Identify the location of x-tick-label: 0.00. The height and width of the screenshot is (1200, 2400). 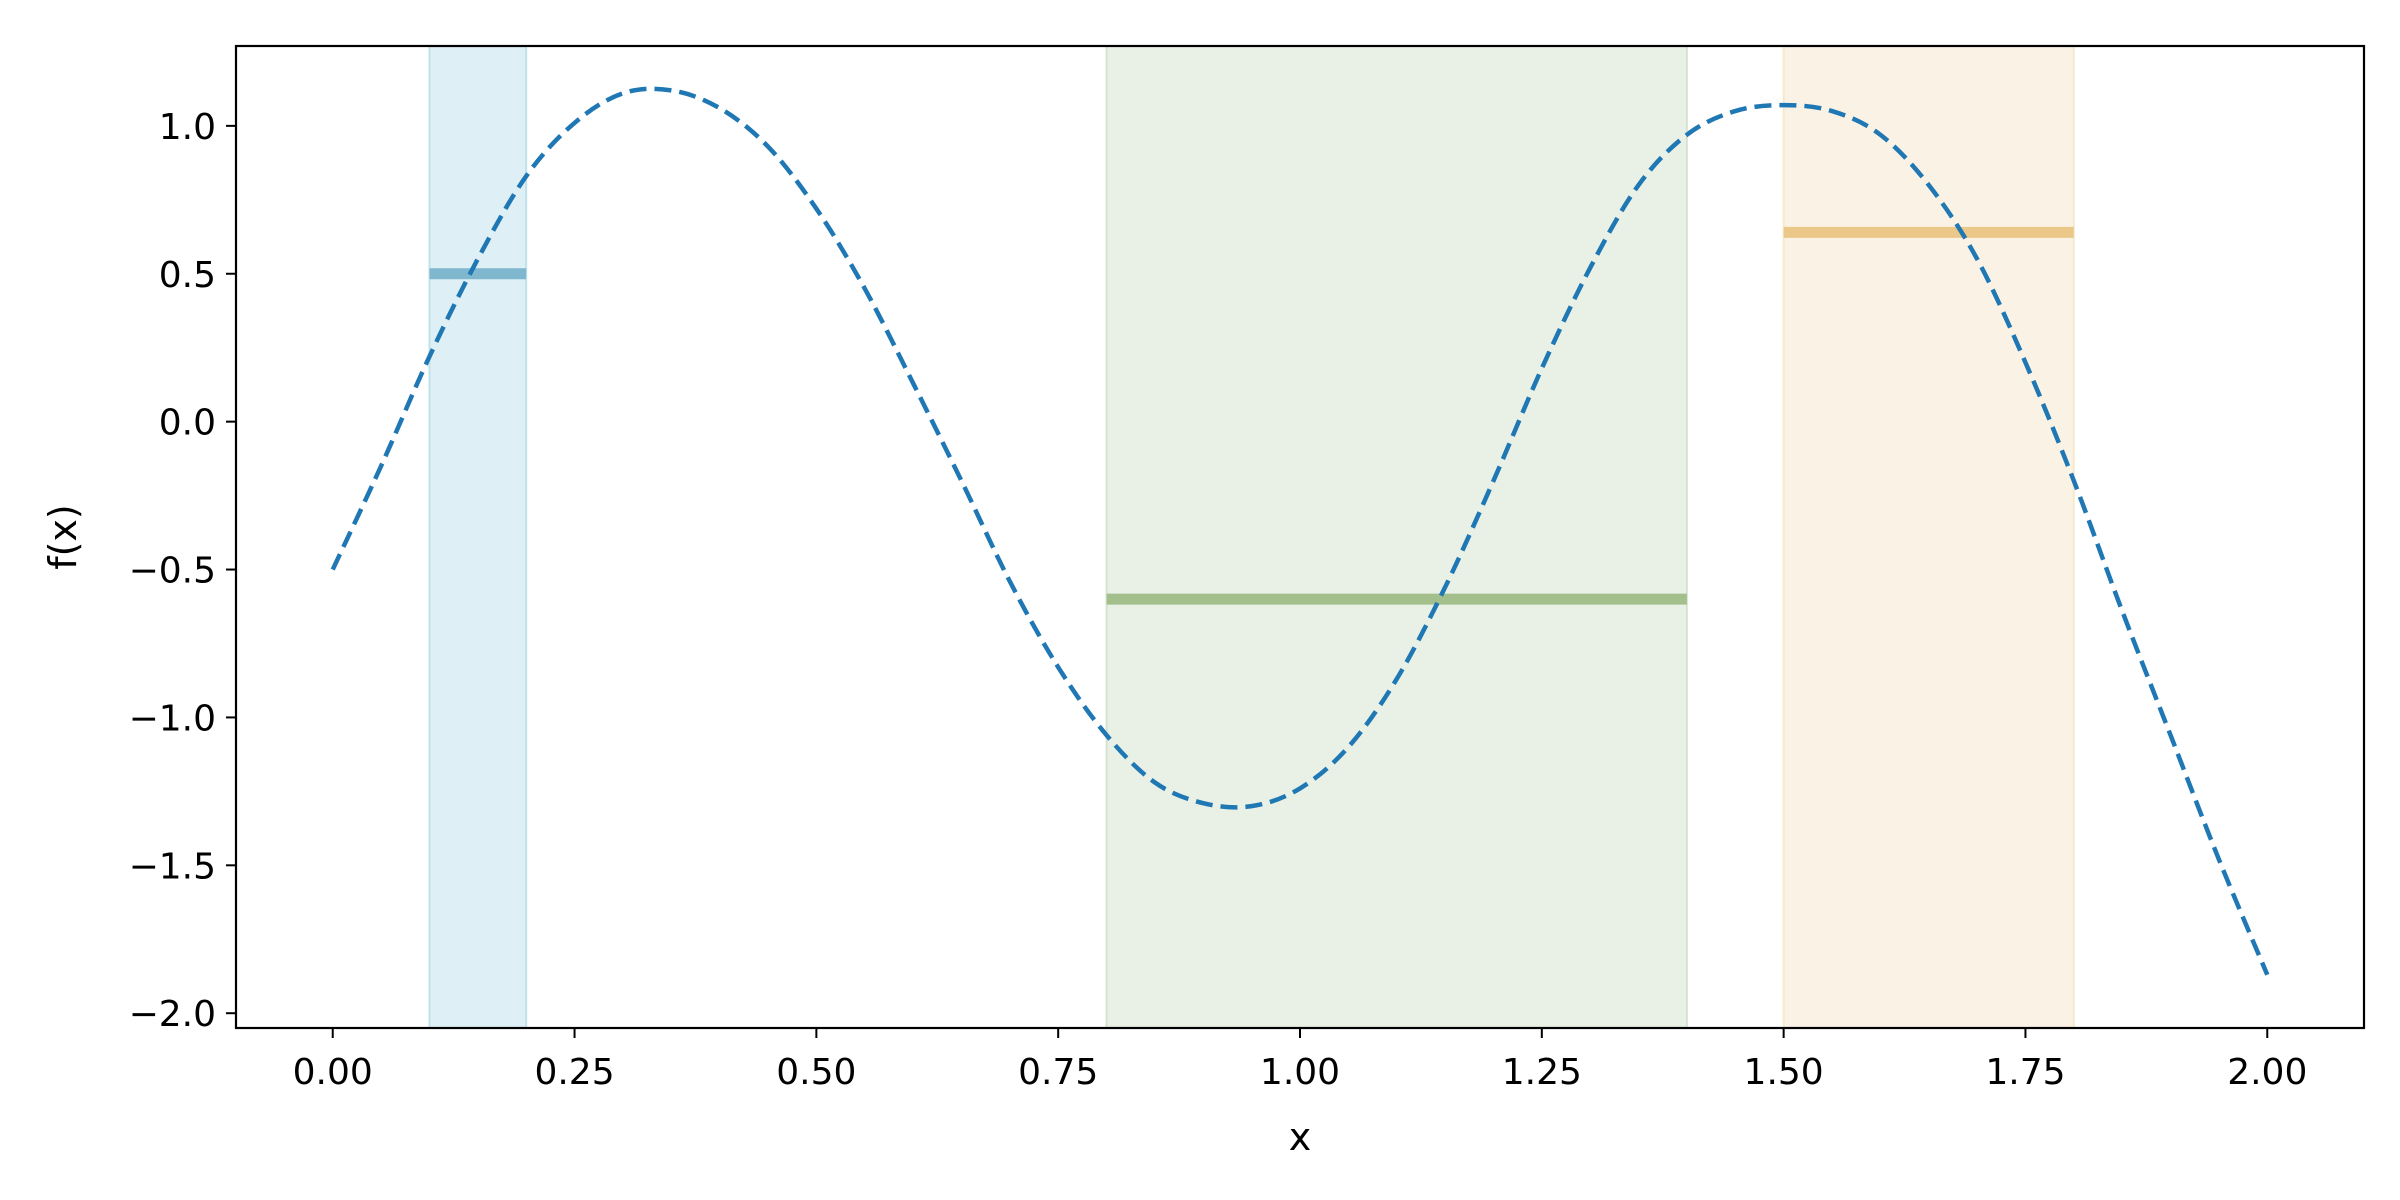
(333, 1072).